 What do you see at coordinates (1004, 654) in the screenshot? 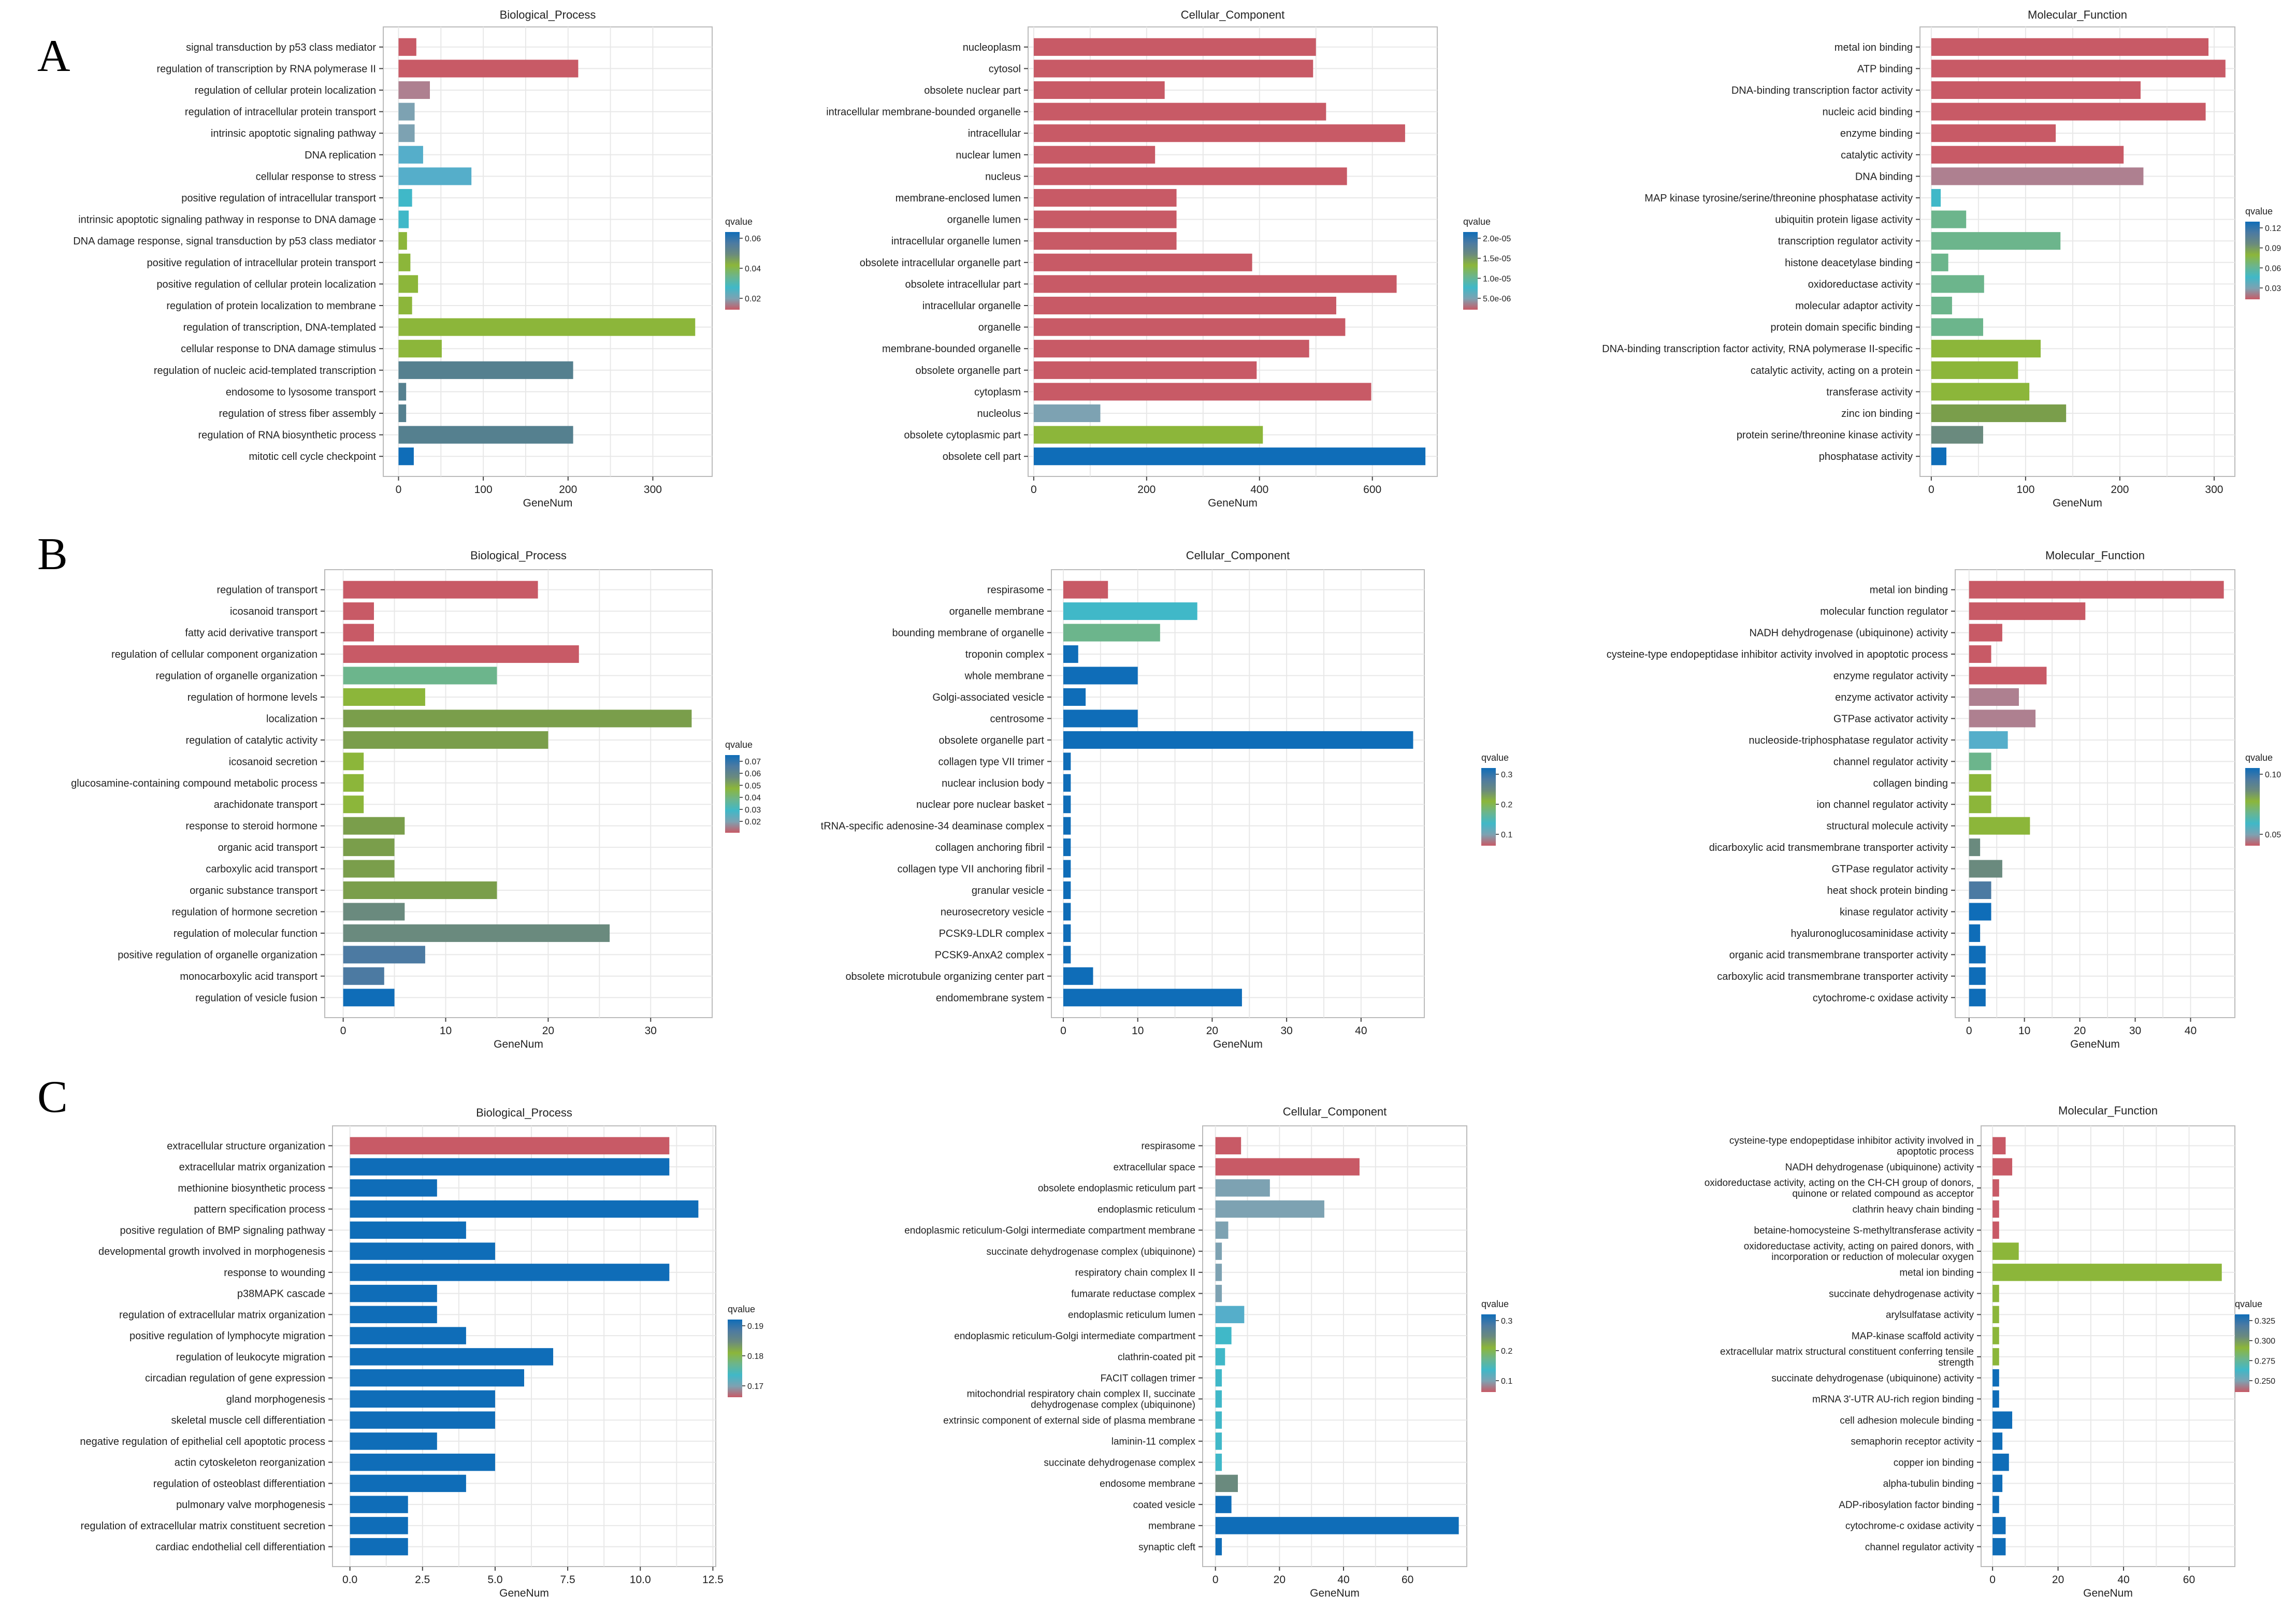
I see `category-label: troponin complex` at bounding box center [1004, 654].